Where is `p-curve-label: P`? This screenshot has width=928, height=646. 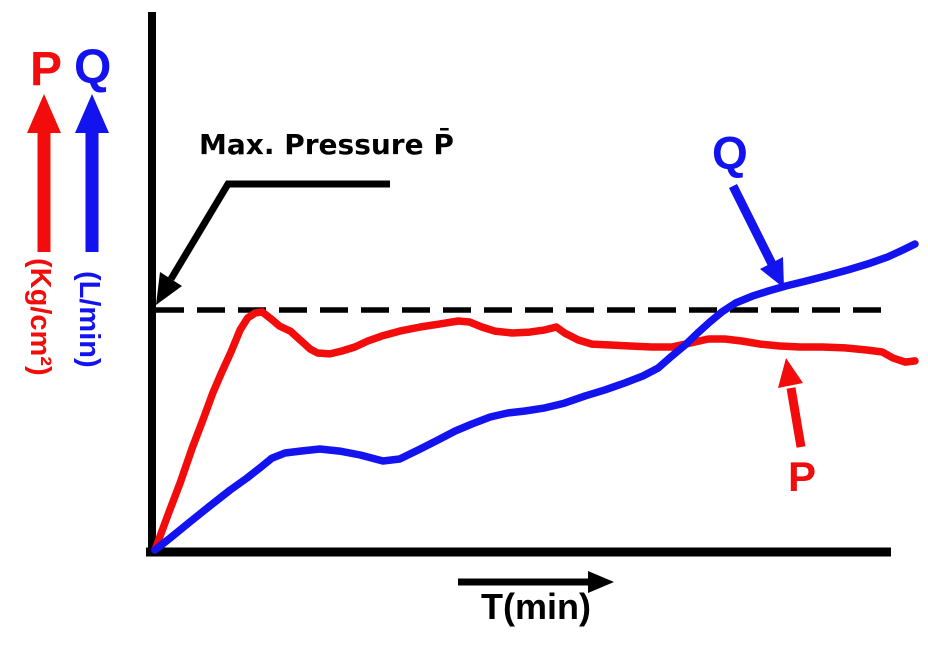
p-curve-label: P is located at coordinates (802, 476).